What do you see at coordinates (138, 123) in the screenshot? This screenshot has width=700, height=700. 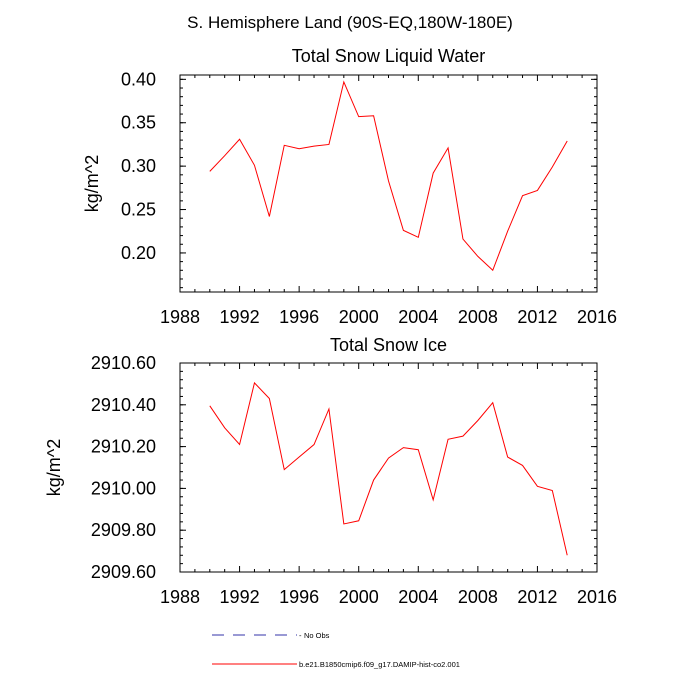 I see `y-tick-label: 0.35` at bounding box center [138, 123].